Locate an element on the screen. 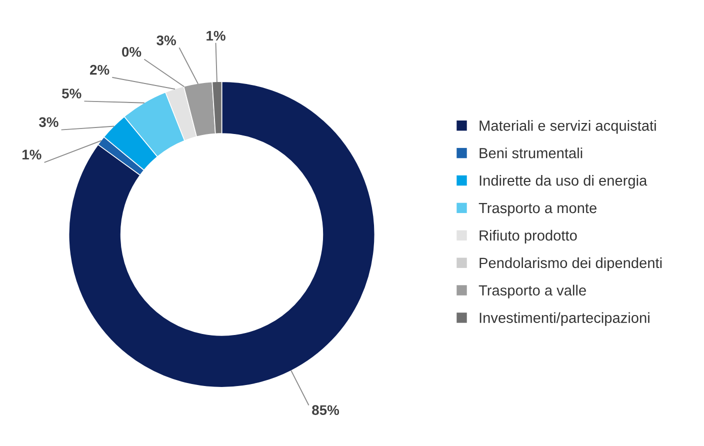 Image resolution: width=704 pixels, height=446 pixels. legend-label: Pendolarismo dei dipendenti is located at coordinates (571, 264).